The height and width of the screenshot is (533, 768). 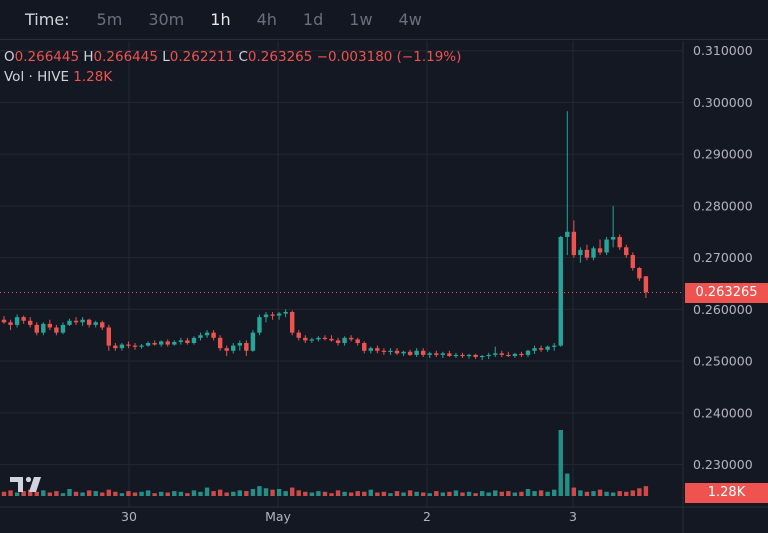 What do you see at coordinates (349, 516) in the screenshot?
I see `time-axis: 30 May 2 3` at bounding box center [349, 516].